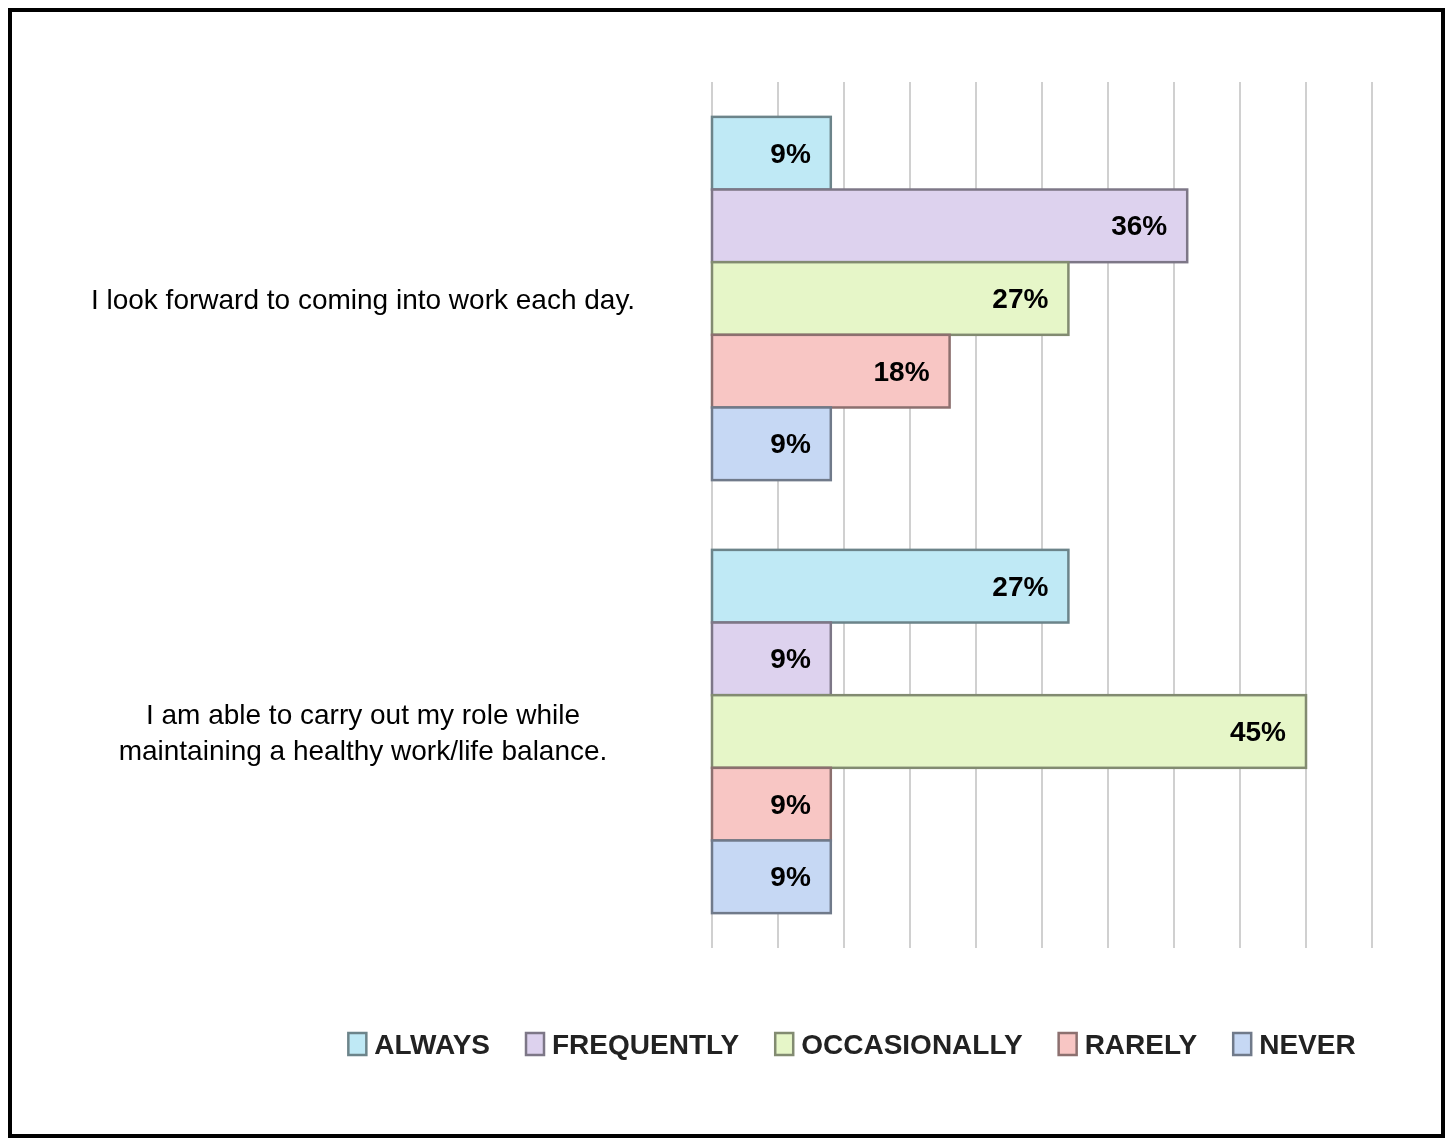 This screenshot has height=1148, width=1453. What do you see at coordinates (646, 1044) in the screenshot?
I see `legend-label: FREQUENTLY` at bounding box center [646, 1044].